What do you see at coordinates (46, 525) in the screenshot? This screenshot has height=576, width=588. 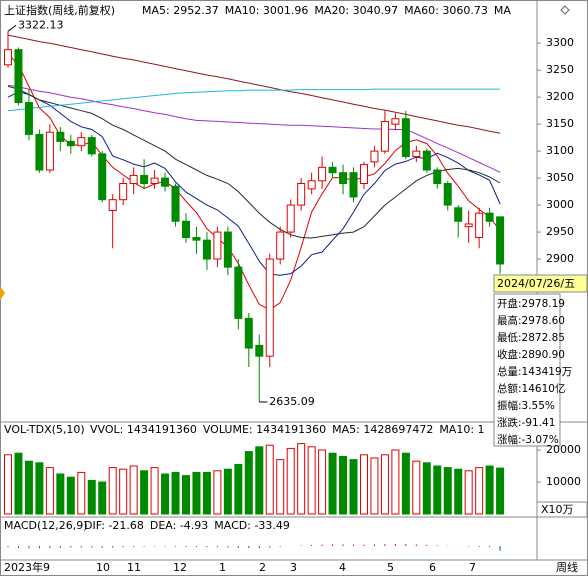 I see `macd-title: MACD(12,26,9)` at bounding box center [46, 525].